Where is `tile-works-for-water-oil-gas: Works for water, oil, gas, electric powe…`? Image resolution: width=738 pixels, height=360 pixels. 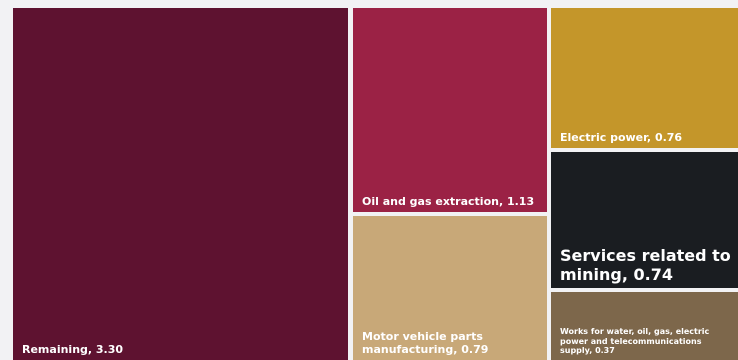
tile-works-for-water-oil-gas: Works for water, oil, gas, electric powe… is located at coordinates (644, 326).